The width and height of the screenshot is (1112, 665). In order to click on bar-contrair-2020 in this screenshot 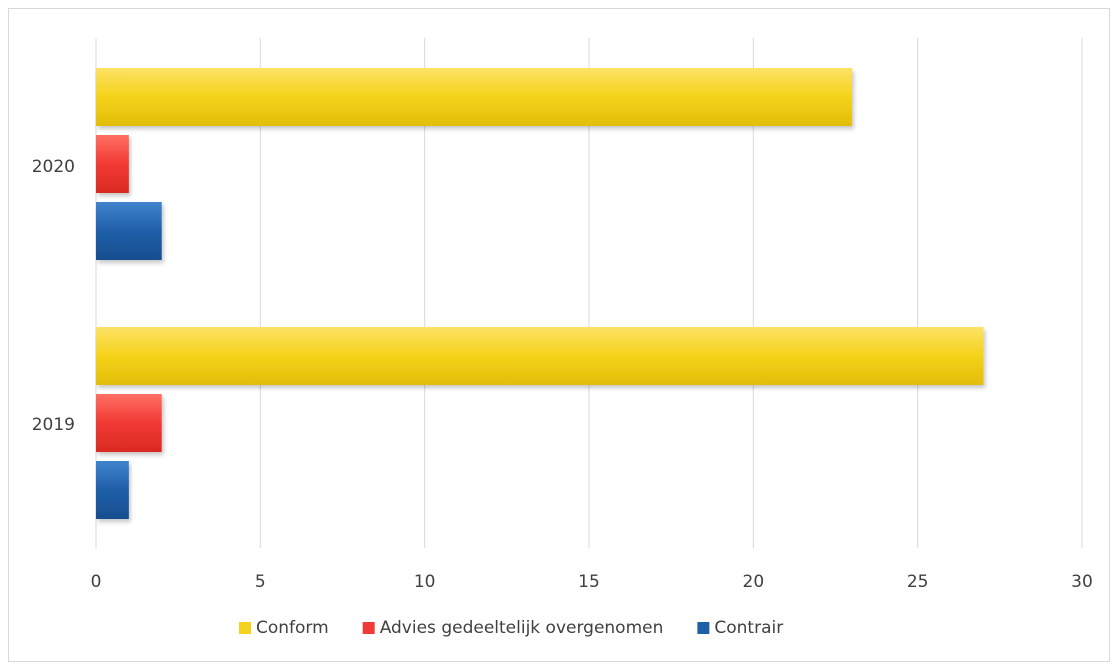, I will do `click(129, 231)`.